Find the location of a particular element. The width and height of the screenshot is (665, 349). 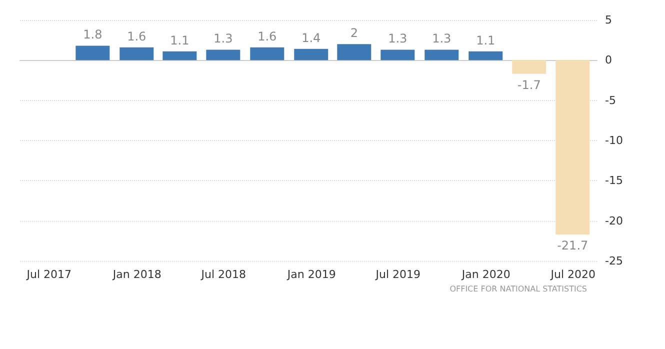

x-tick-label: Jul 2019 is located at coordinates (397, 274).